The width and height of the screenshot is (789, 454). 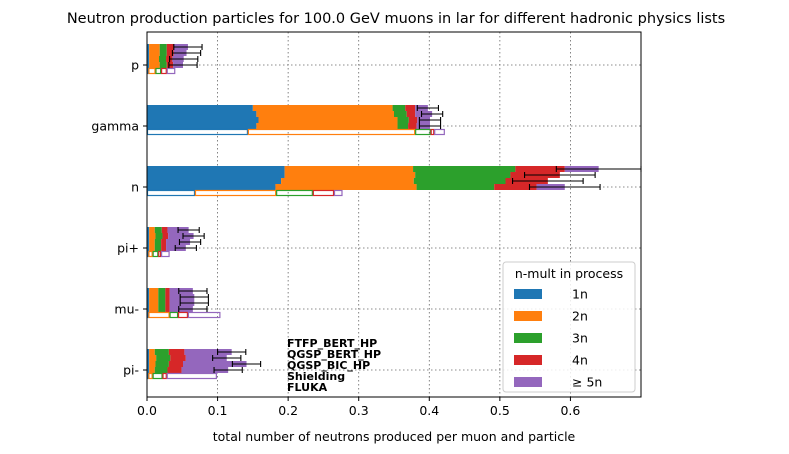 I want to click on x-tick-label: 0.5, so click(x=500, y=410).